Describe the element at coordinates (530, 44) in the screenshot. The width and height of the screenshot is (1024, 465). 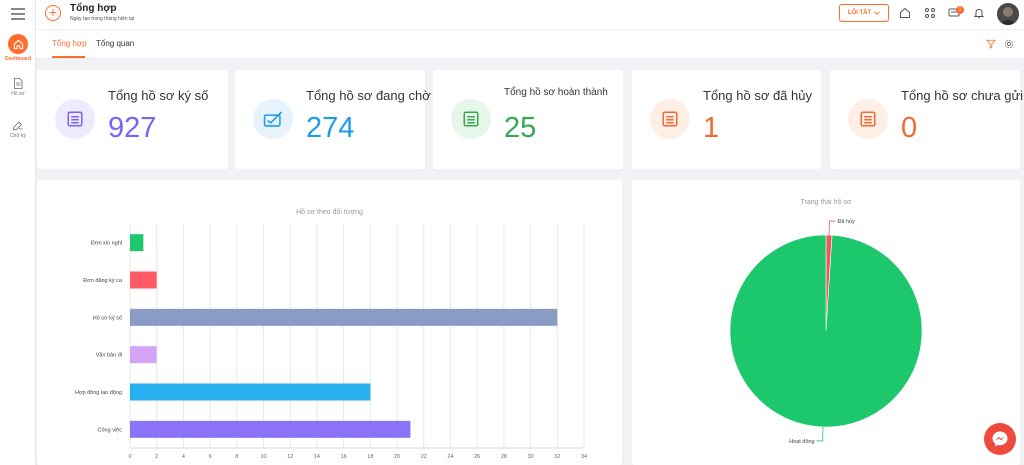
I see `tab-bar: Tổng hợp Tổng quan` at that location.